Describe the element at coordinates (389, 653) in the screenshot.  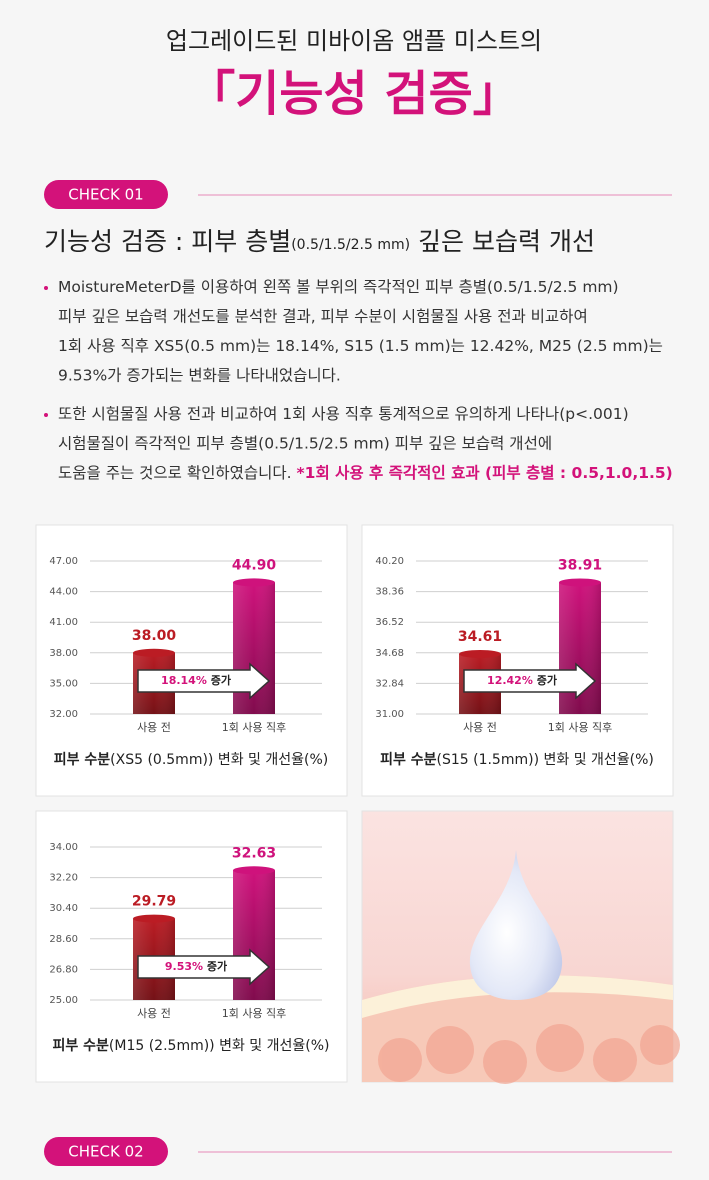
I see `y-tick-label: 34.68` at that location.